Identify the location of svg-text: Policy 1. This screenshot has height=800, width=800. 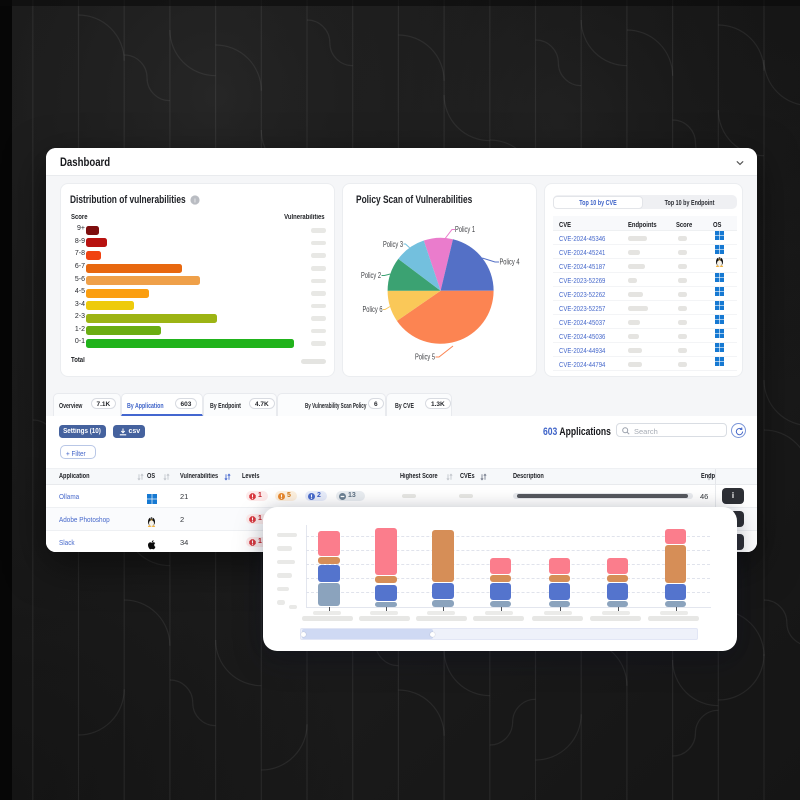
(465, 229).